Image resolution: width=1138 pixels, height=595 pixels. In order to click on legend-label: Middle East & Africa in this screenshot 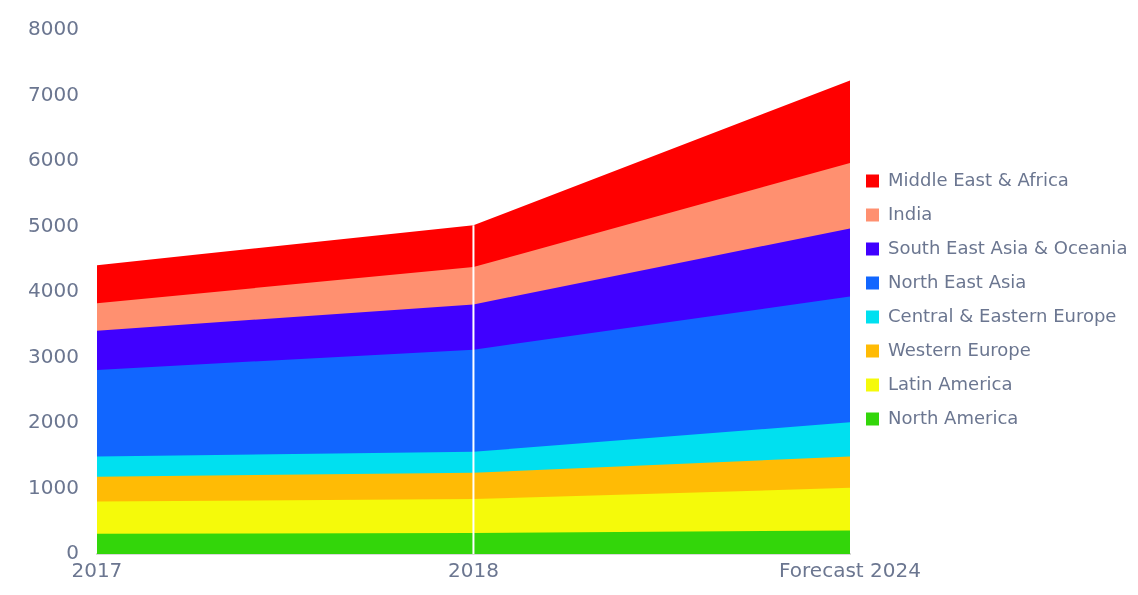, I will do `click(978, 179)`.